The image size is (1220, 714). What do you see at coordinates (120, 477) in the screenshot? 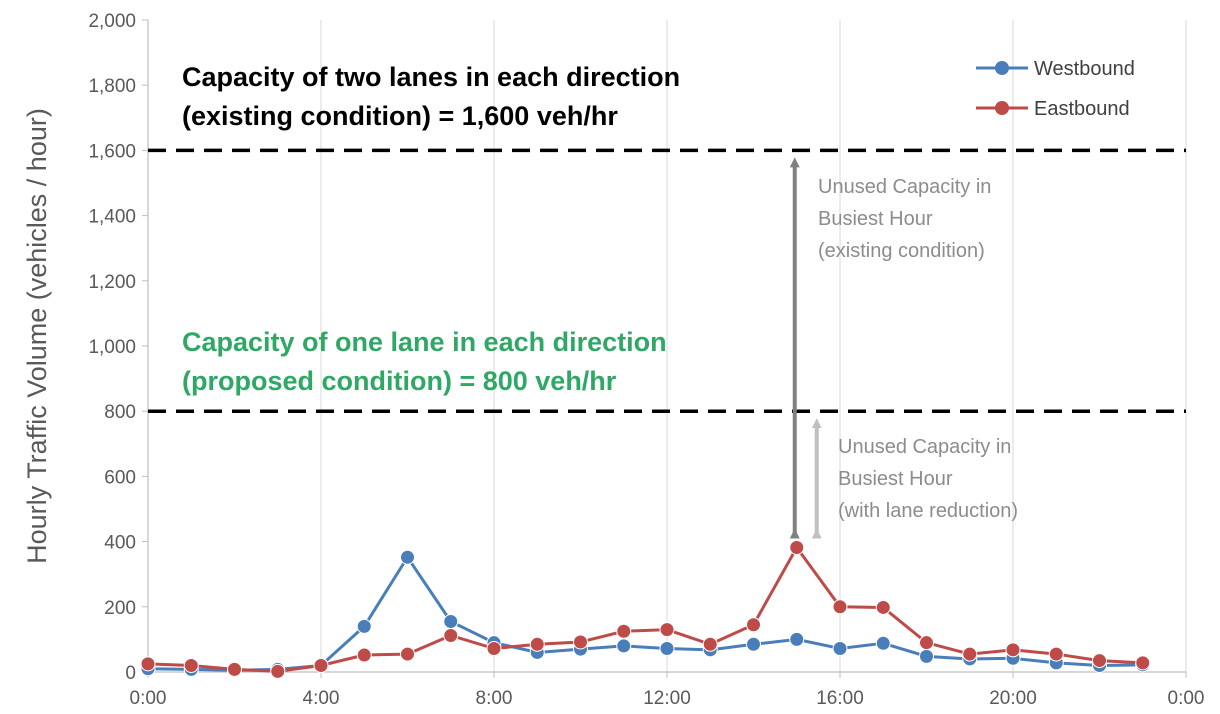
I see `y-tick-label: 600` at bounding box center [120, 477].